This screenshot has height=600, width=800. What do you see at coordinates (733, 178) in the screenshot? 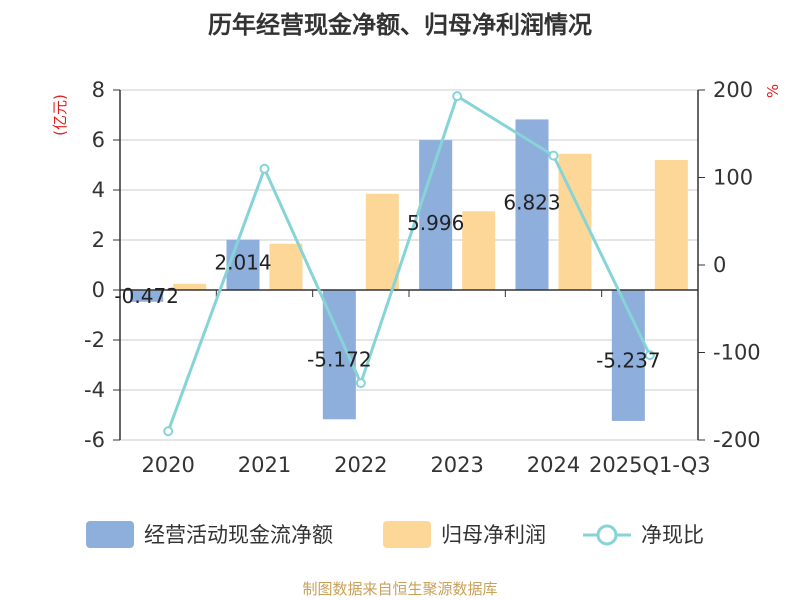
I see `right-tick-label: 100` at bounding box center [733, 178].